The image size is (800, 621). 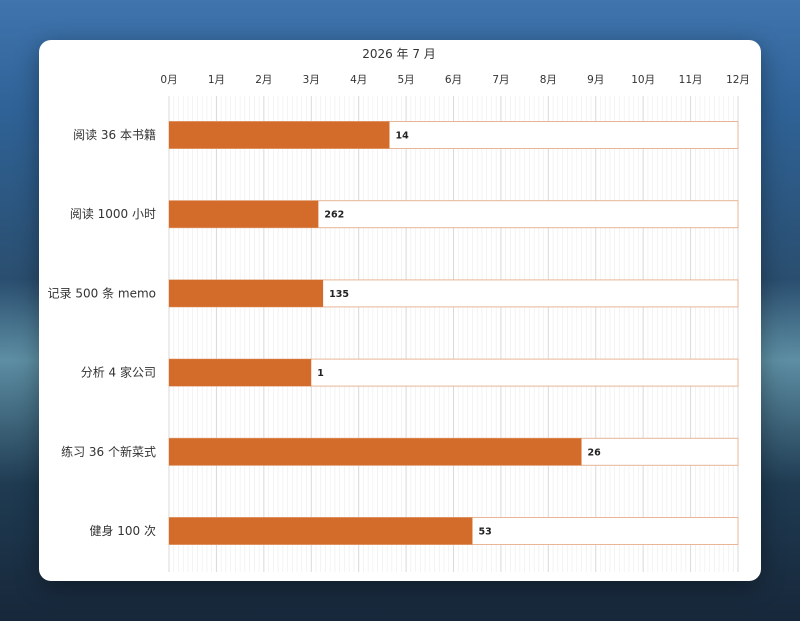 What do you see at coordinates (168, 80) in the screenshot?
I see `x-tick-label: 0月` at bounding box center [168, 80].